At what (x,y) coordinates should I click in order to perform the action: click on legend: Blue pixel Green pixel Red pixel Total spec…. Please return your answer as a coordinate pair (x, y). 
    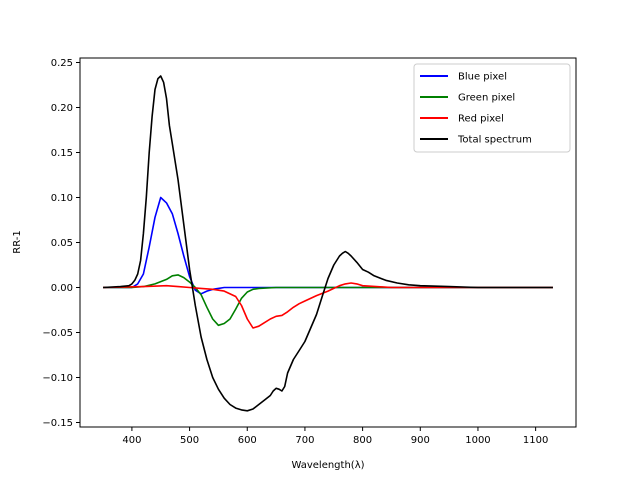
    Looking at the image, I should click on (492, 108).